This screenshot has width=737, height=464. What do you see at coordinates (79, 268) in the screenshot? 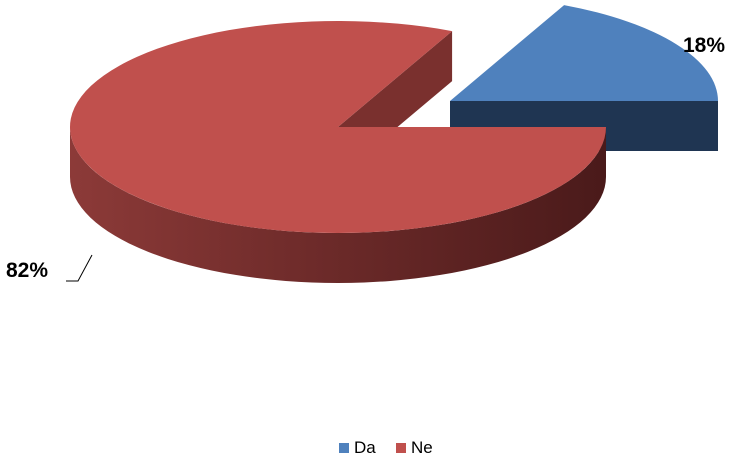
I see `leader-line-ne` at bounding box center [79, 268].